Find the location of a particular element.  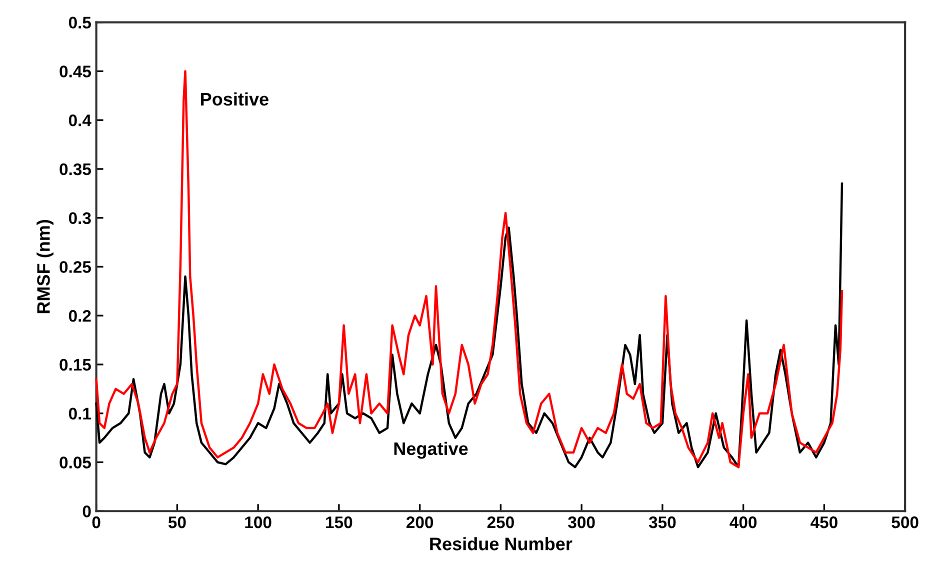

x-tick-label: 200 is located at coordinates (420, 522).